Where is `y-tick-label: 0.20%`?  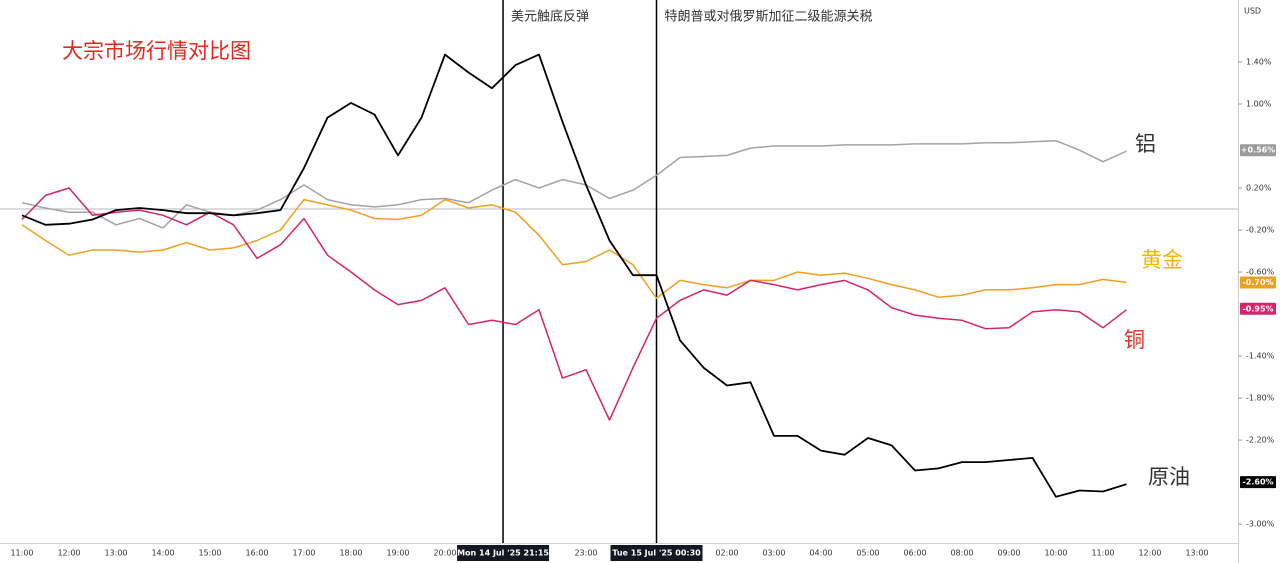
y-tick-label: 0.20% is located at coordinates (1259, 188).